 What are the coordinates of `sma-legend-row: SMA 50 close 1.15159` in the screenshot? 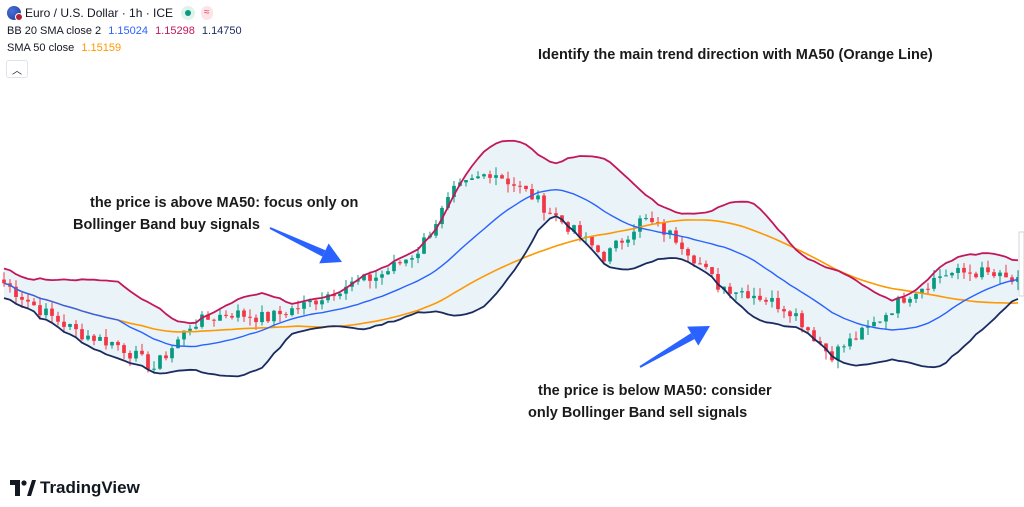 It's located at (66, 48).